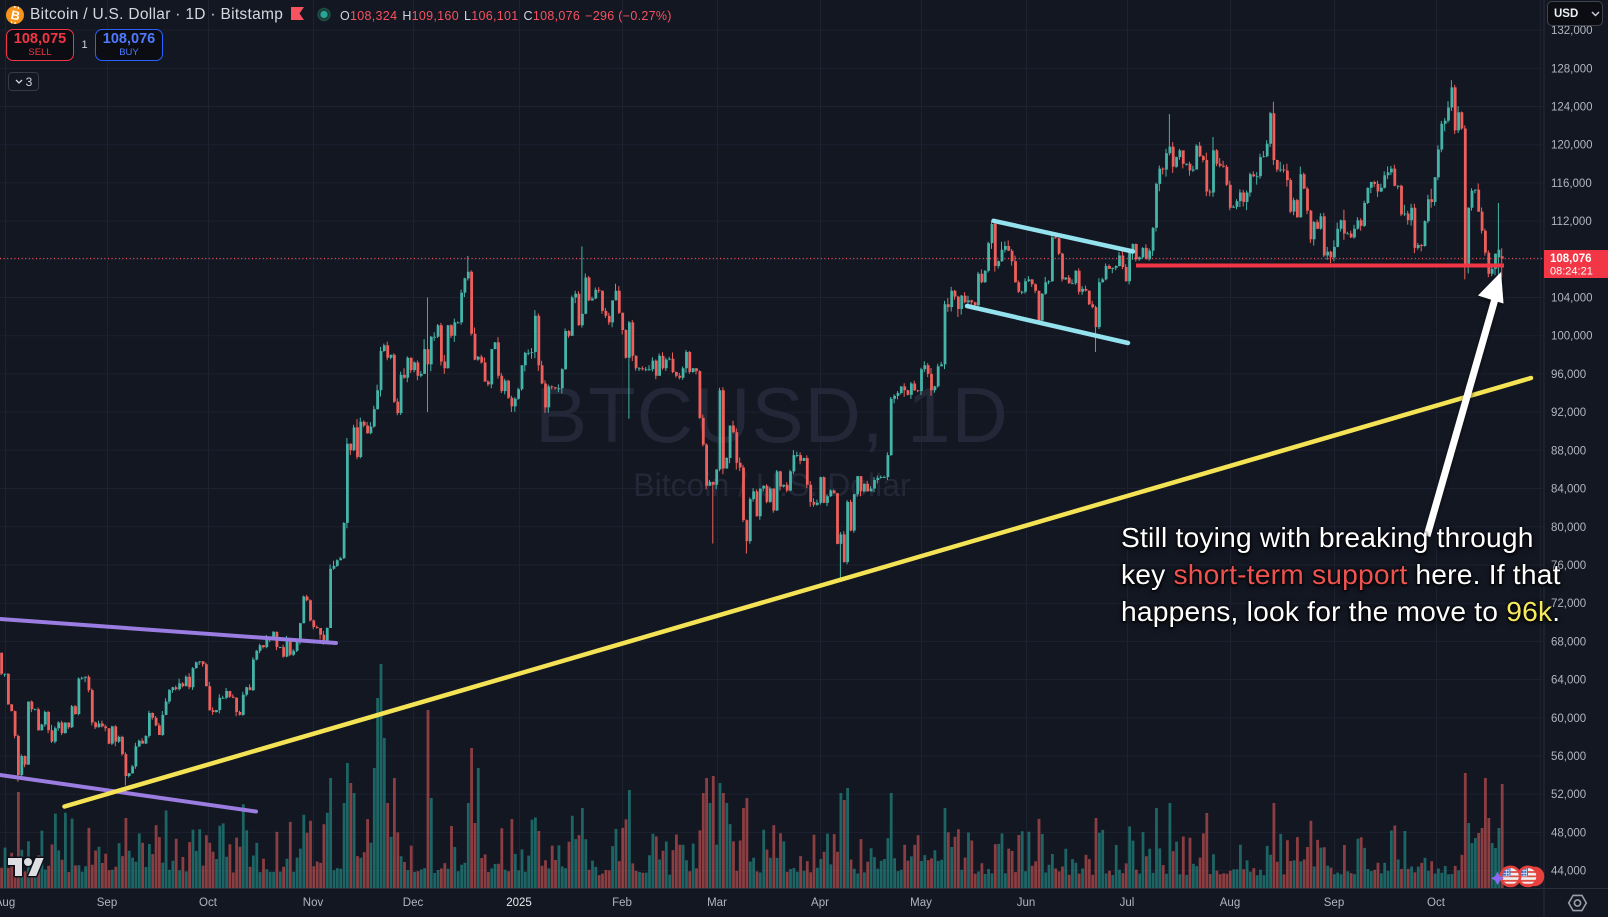 This screenshot has width=1608, height=917. I want to click on svg-text: Jun, so click(1026, 903).